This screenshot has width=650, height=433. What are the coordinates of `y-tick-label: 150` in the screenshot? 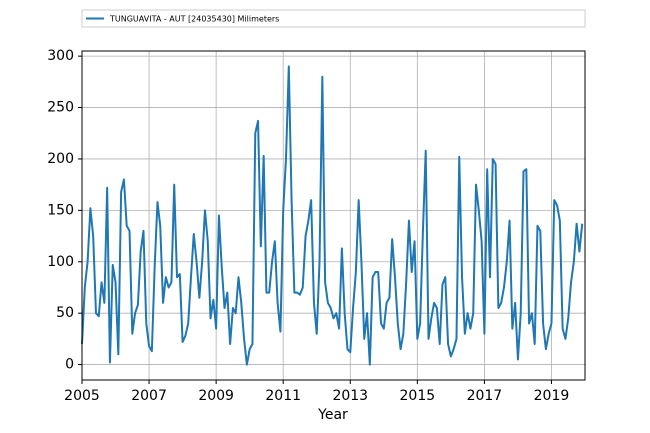 It's located at (60, 210).